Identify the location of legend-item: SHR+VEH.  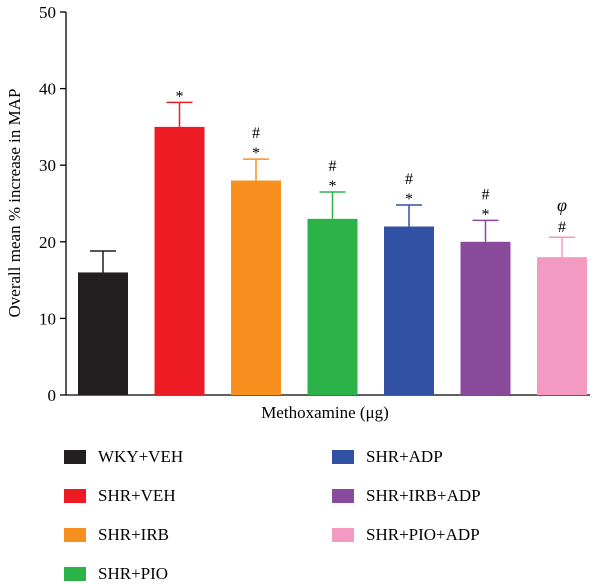
(120, 496).